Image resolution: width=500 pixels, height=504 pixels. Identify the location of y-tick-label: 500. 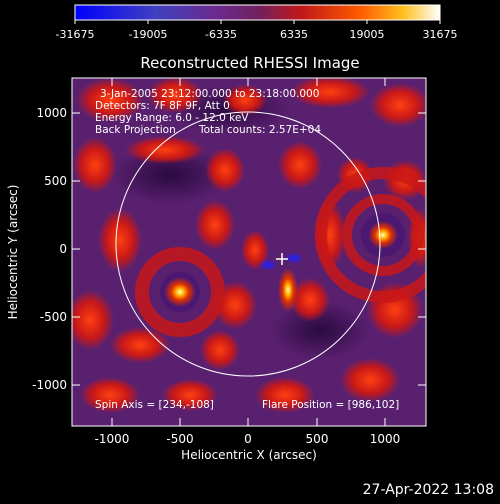
(55, 181).